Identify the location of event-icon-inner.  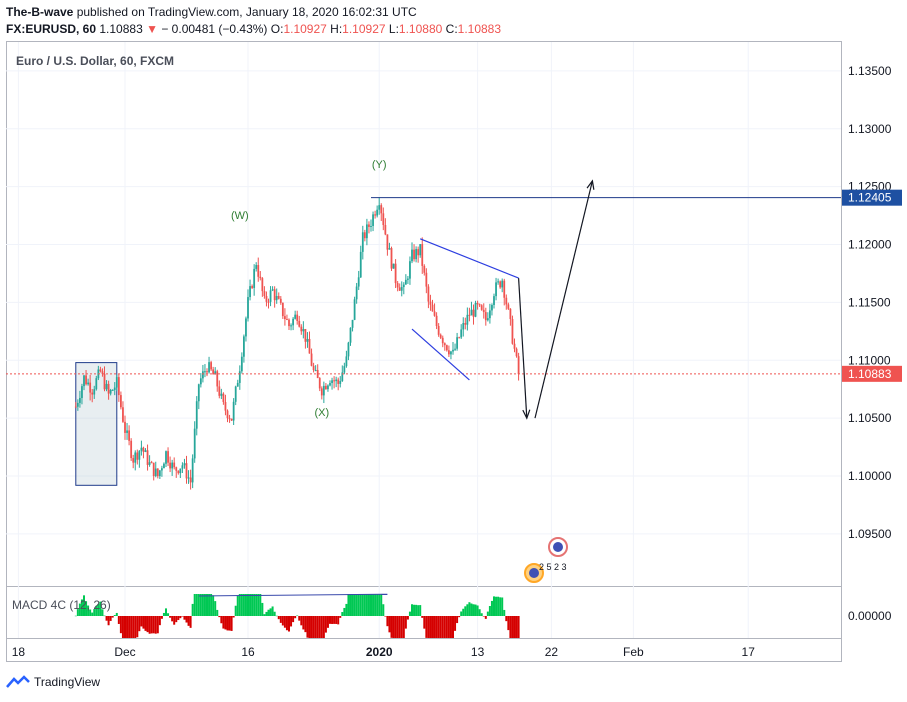
(534, 573).